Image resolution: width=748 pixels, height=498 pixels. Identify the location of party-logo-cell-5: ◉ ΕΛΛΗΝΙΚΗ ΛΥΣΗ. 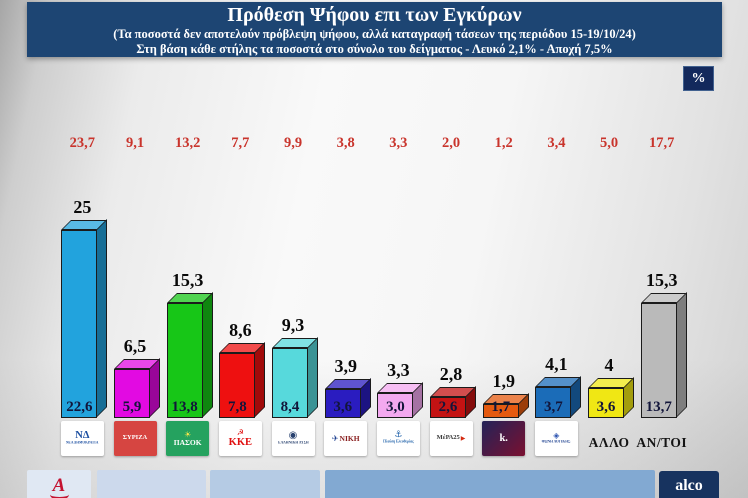
(293, 444).